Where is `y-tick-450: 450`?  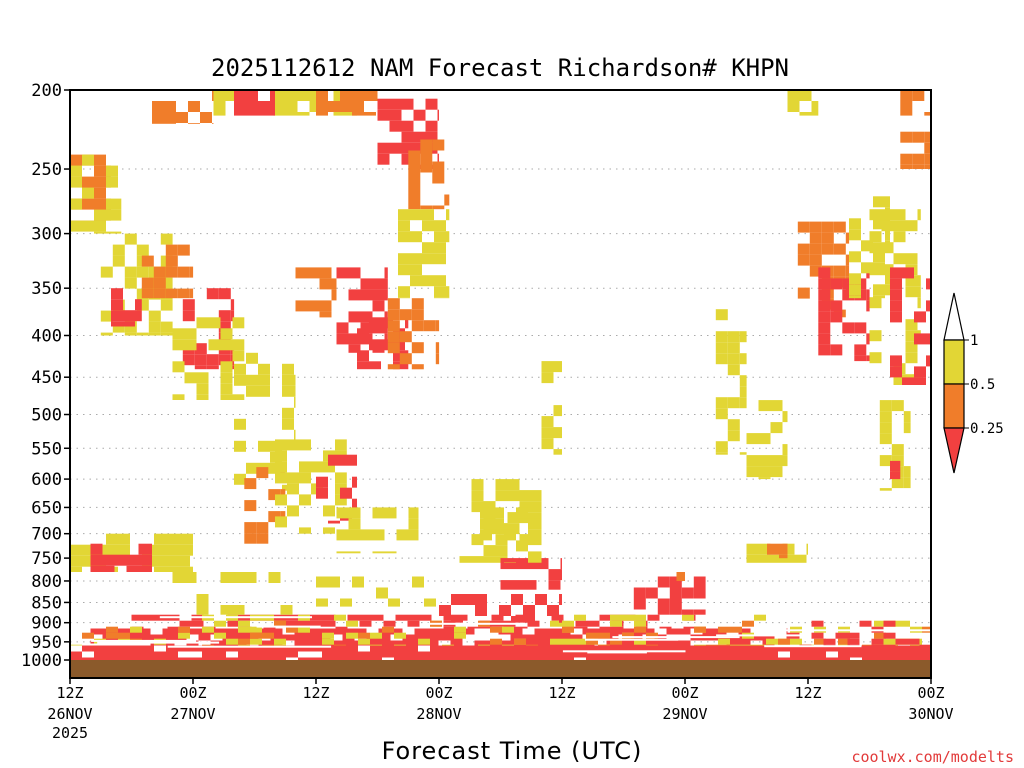 y-tick-450: 450 is located at coordinates (46, 378).